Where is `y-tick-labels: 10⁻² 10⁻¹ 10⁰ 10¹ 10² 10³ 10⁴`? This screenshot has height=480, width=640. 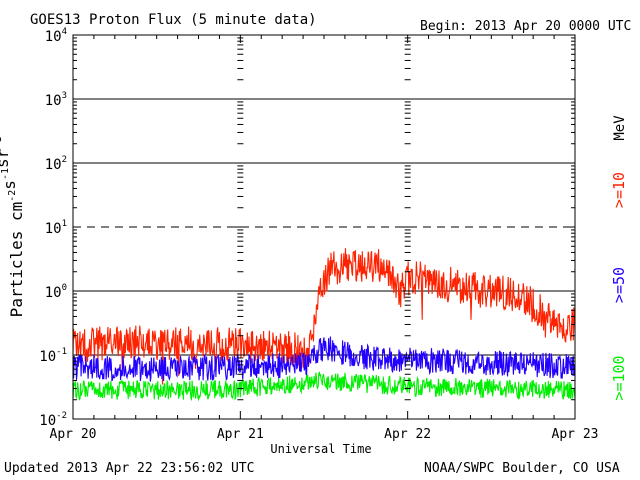
y-tick-labels: 10⁻² 10⁻¹ 10⁰ 10¹ 10² 10³ 10⁴ is located at coordinates (53, 228).